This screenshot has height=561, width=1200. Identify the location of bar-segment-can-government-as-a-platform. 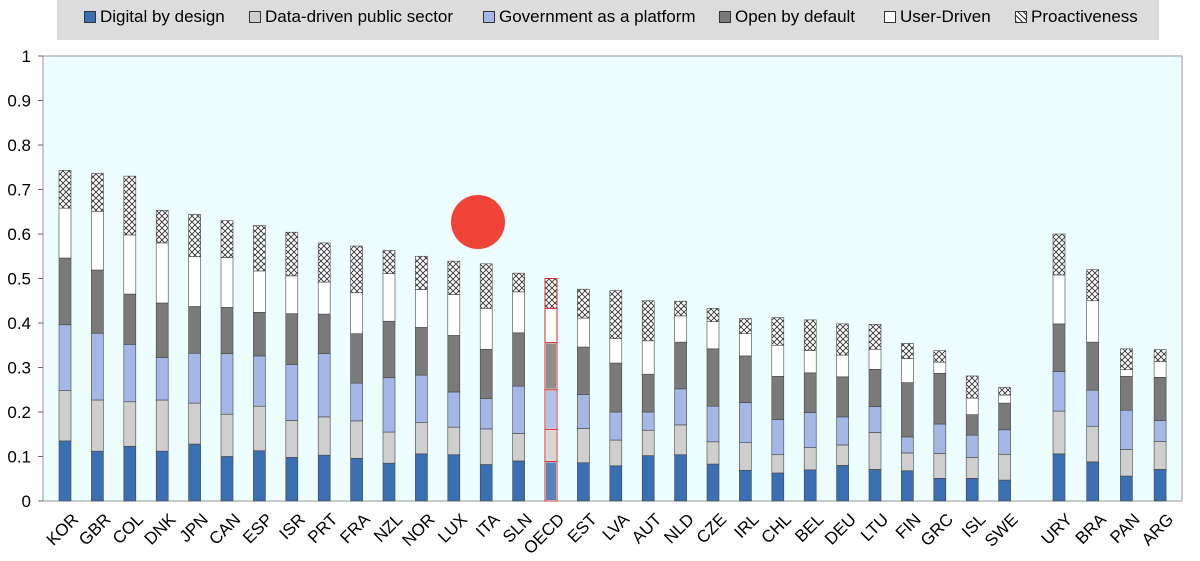
(227, 384).